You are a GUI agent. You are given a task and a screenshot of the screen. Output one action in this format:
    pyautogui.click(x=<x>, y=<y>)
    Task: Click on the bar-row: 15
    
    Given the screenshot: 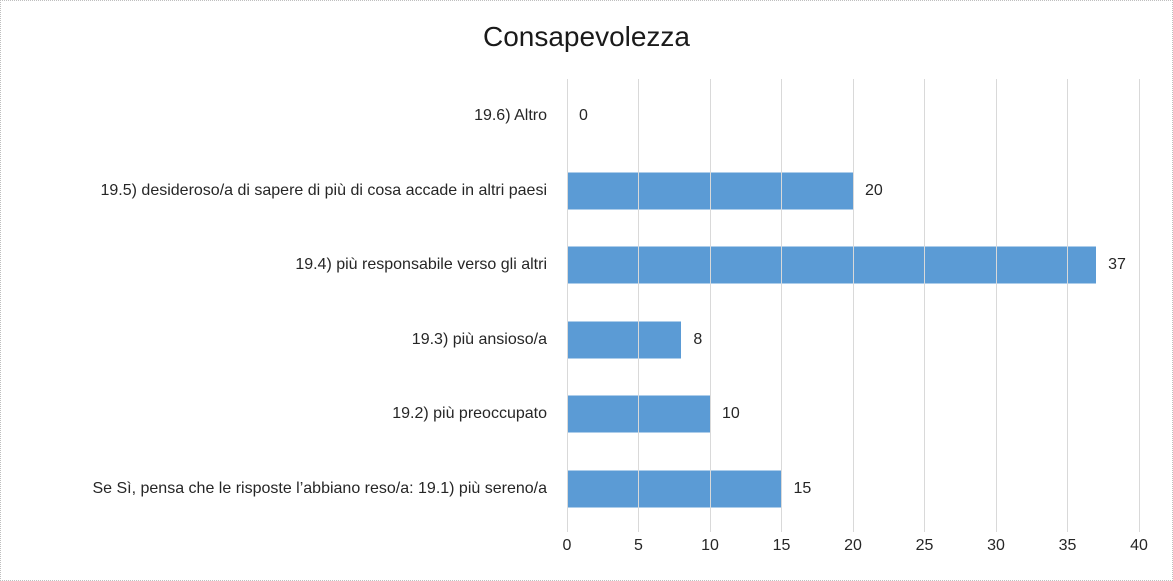 What is the action you would take?
    pyautogui.click(x=853, y=489)
    